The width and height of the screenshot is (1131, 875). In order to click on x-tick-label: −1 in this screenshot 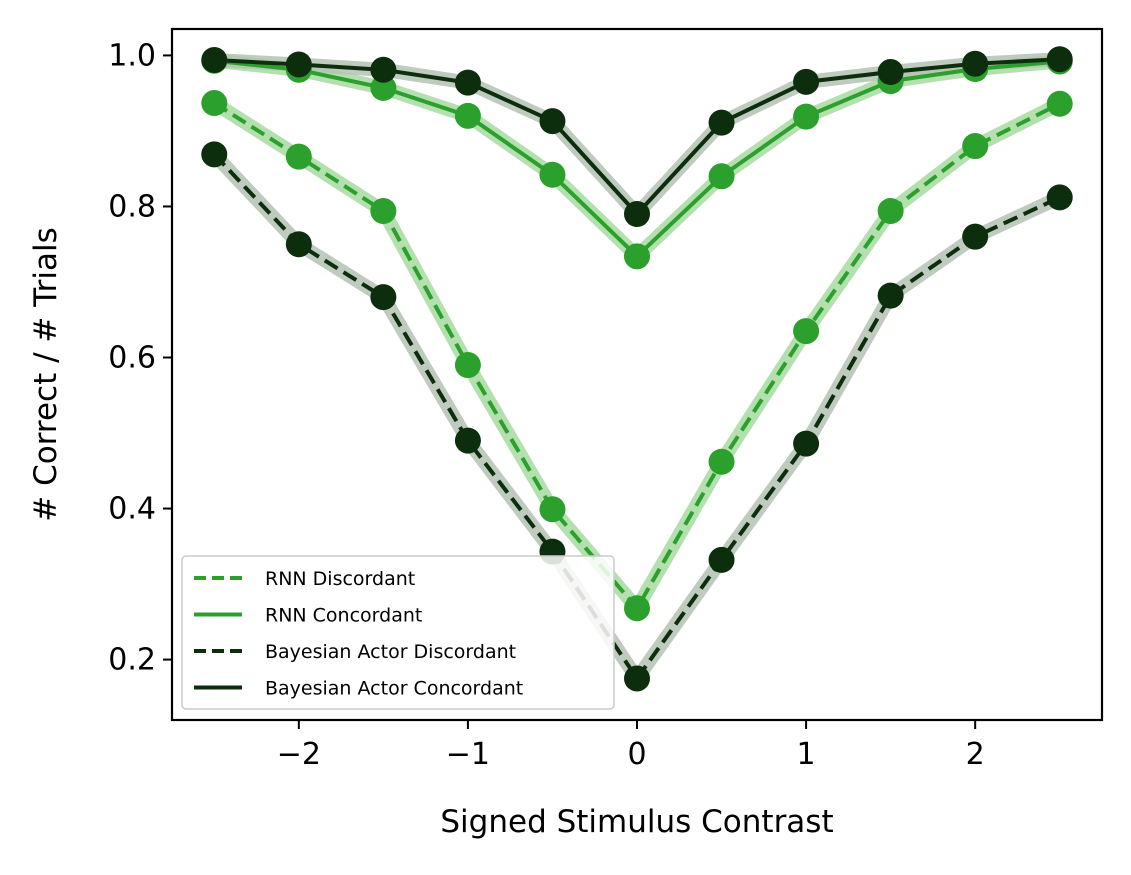, I will do `click(468, 754)`.